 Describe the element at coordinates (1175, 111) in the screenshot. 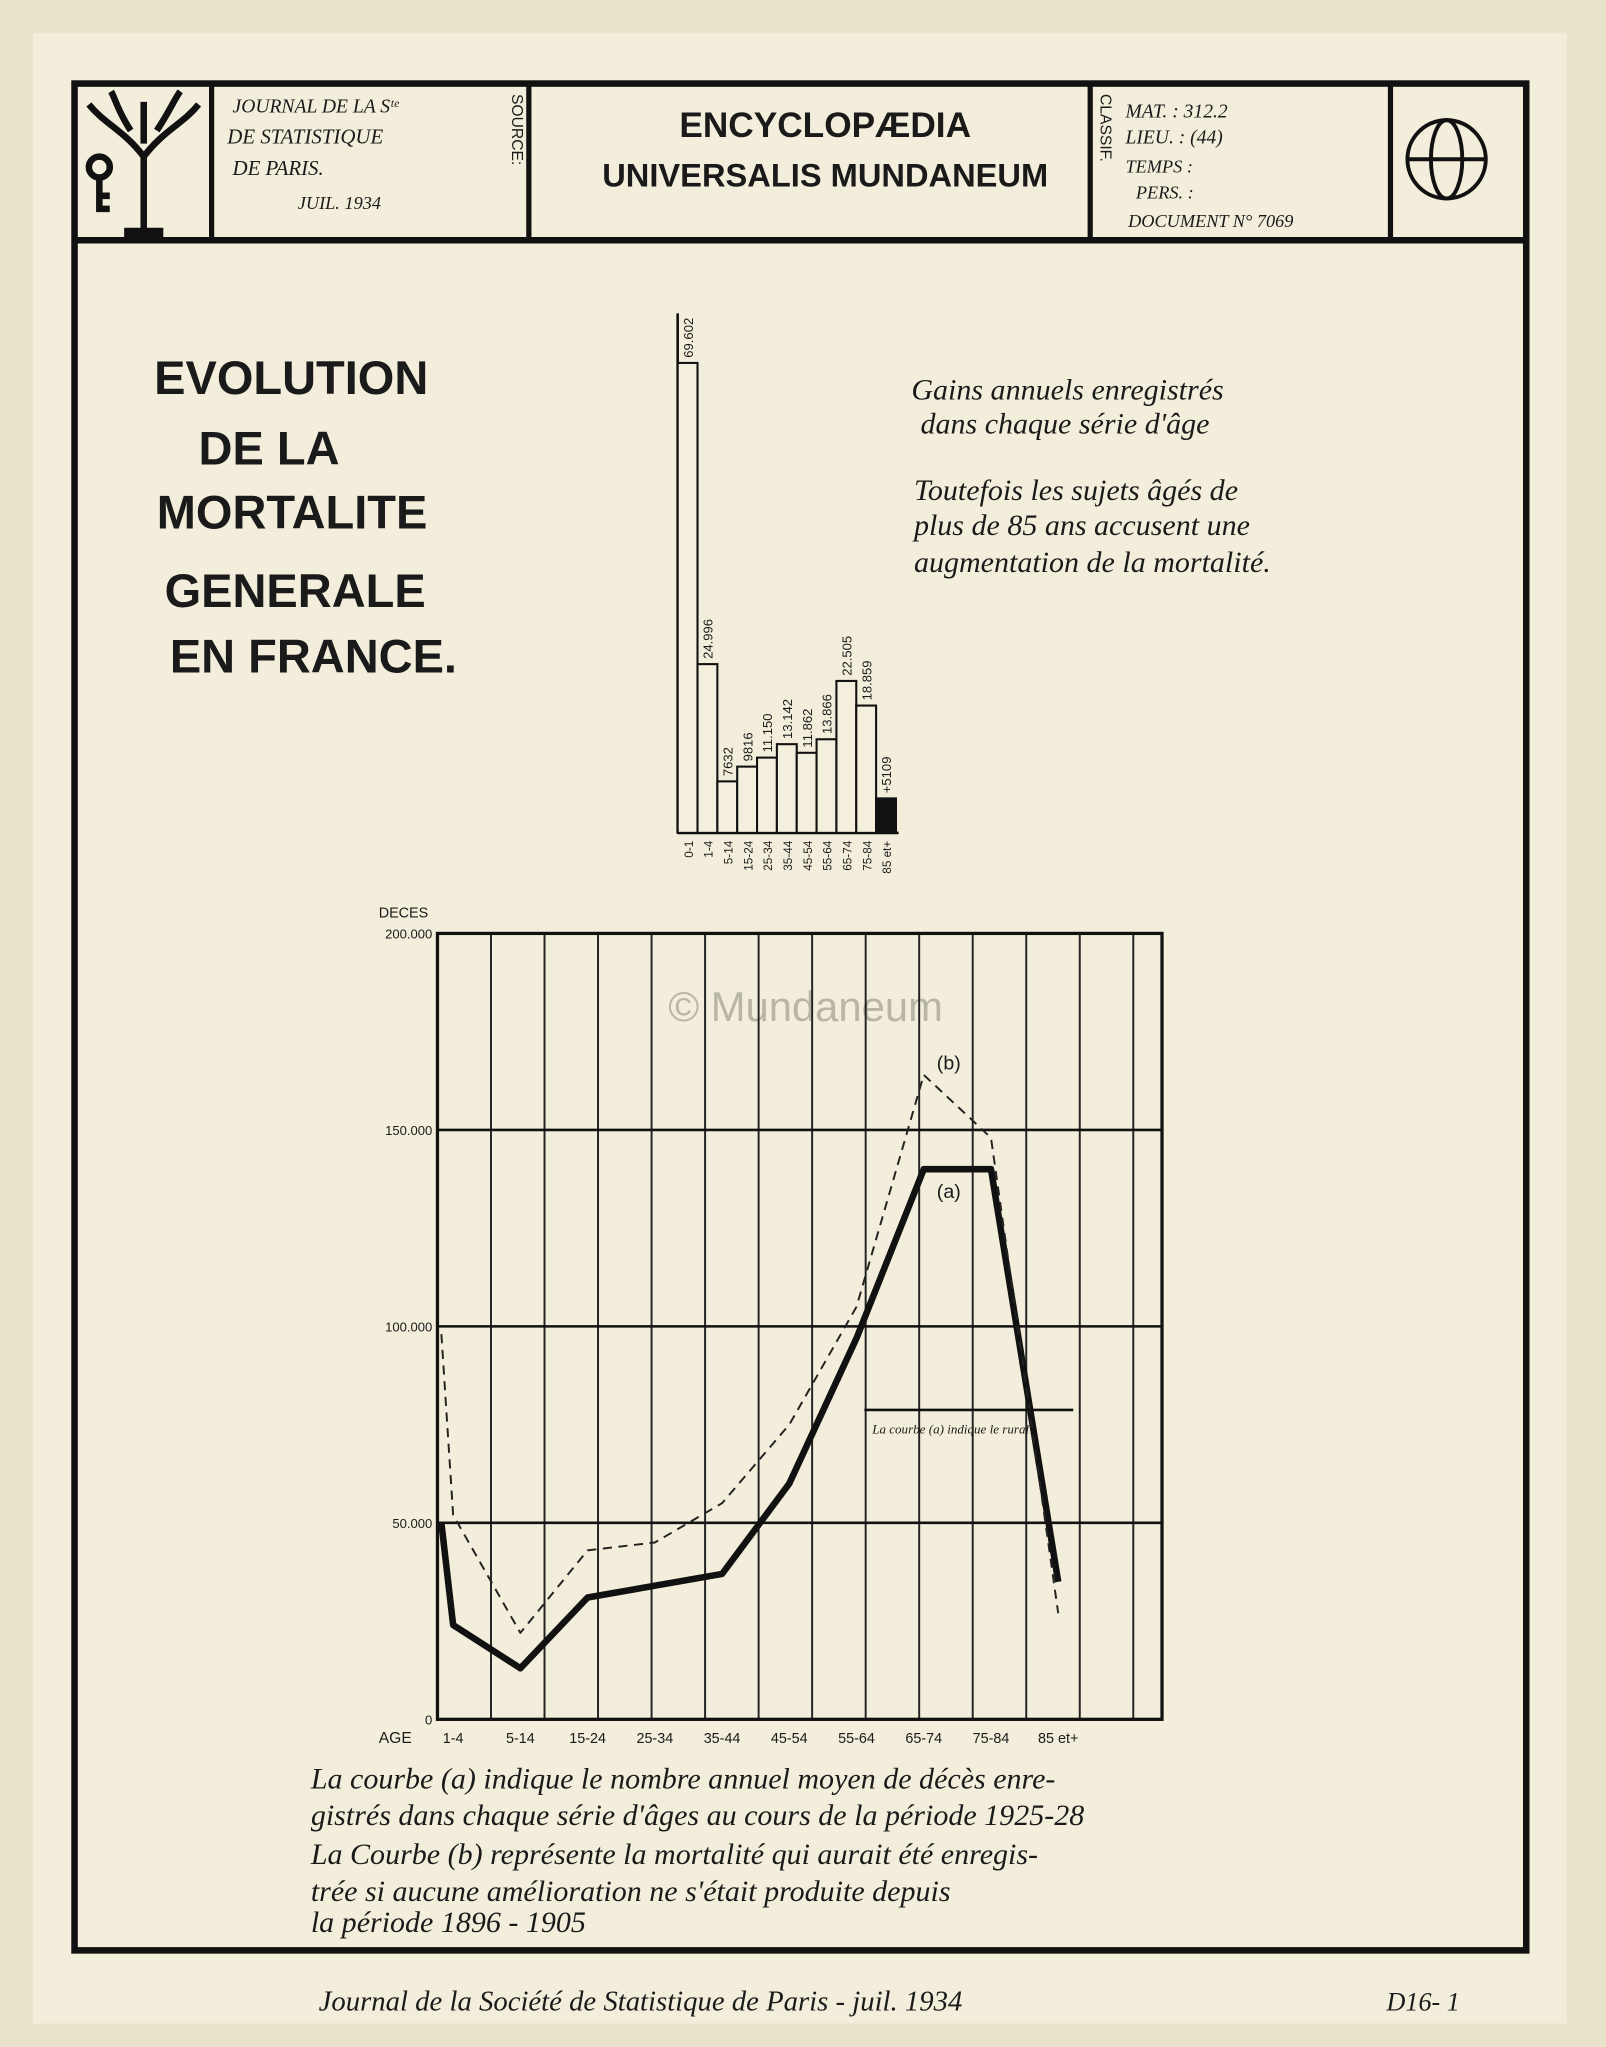

I see `classif-line: MAT. : 312.2` at that location.